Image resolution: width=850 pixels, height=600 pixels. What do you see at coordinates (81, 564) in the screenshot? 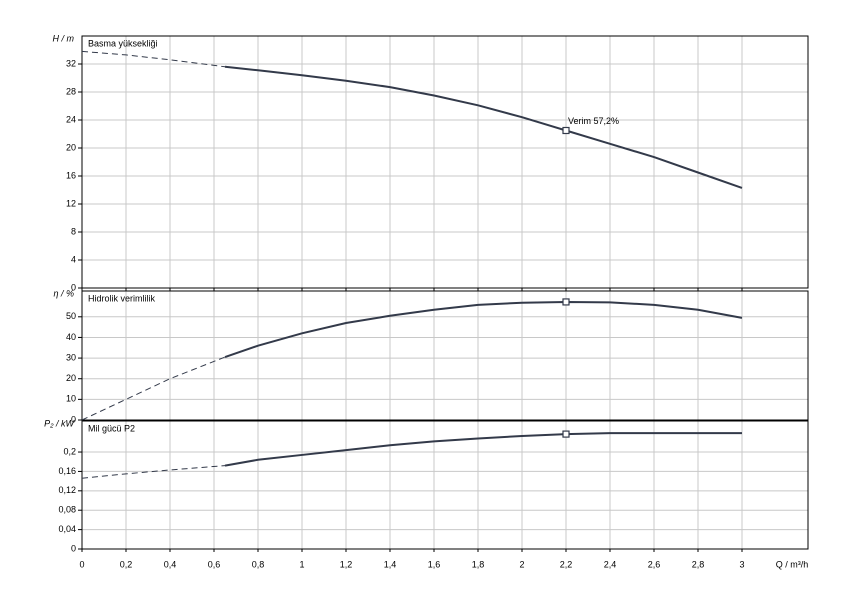
I see `x-tick-label: 0` at bounding box center [81, 564].